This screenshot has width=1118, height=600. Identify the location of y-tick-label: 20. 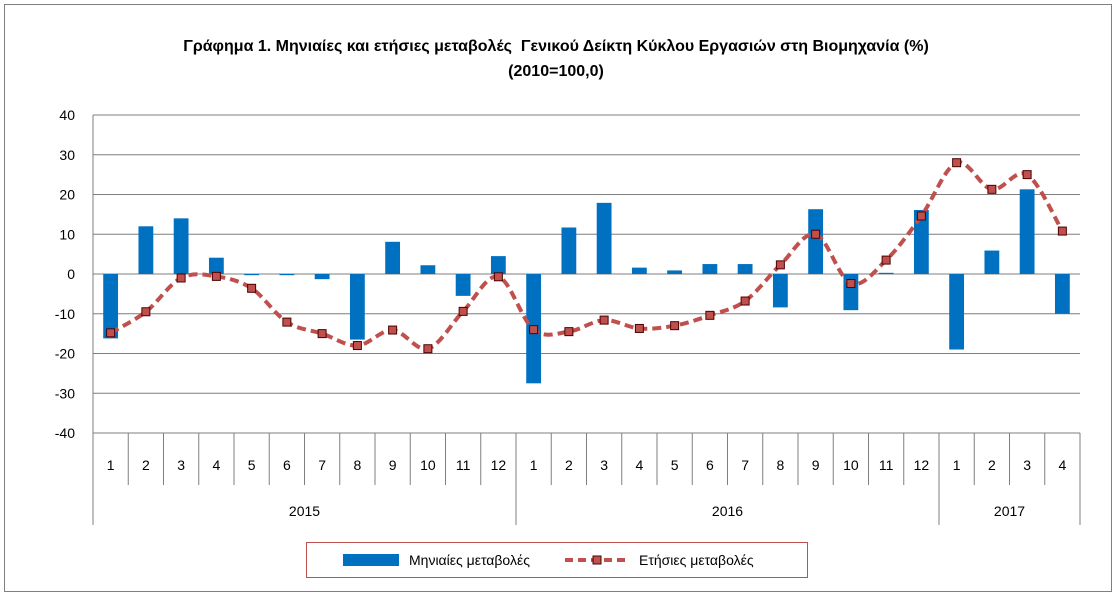
(67, 195).